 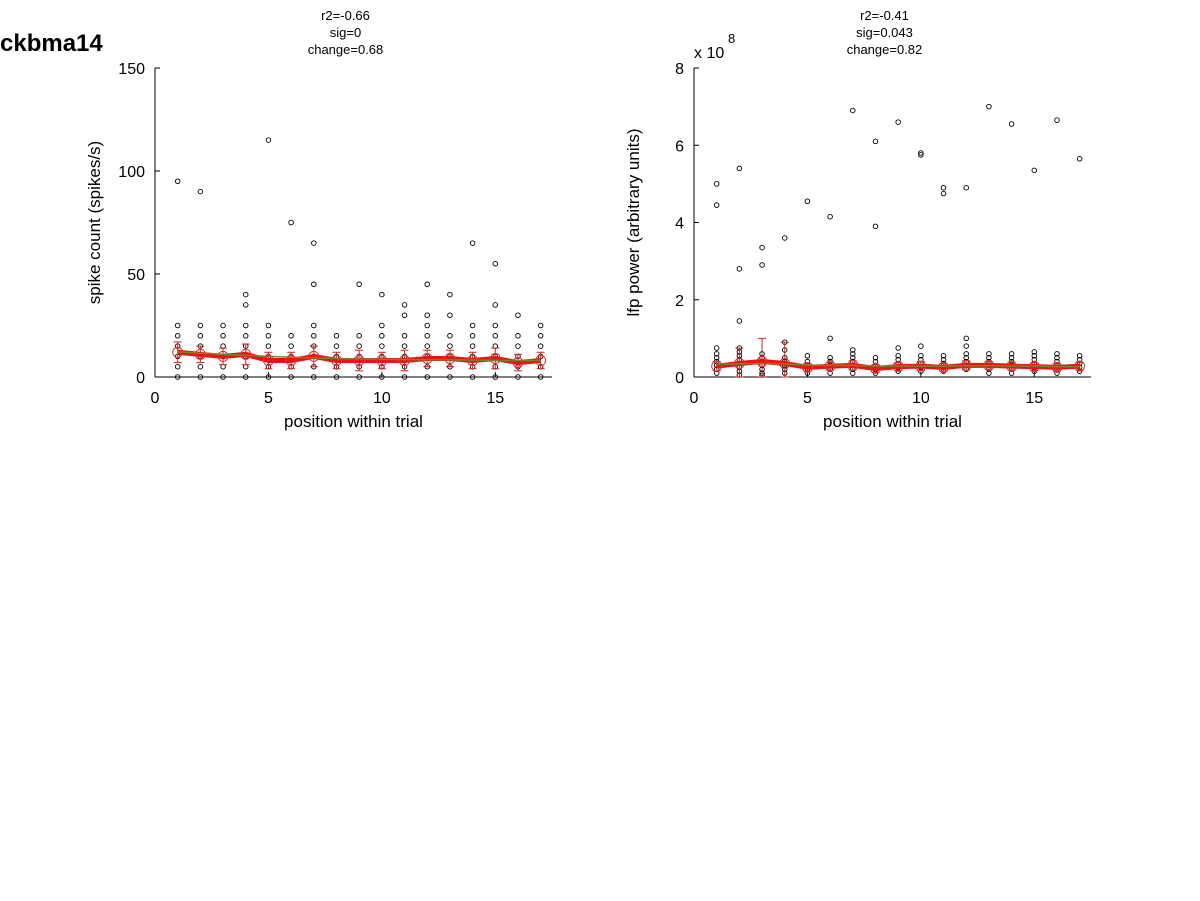 I want to click on y-tick-label: 0, so click(x=140, y=378).